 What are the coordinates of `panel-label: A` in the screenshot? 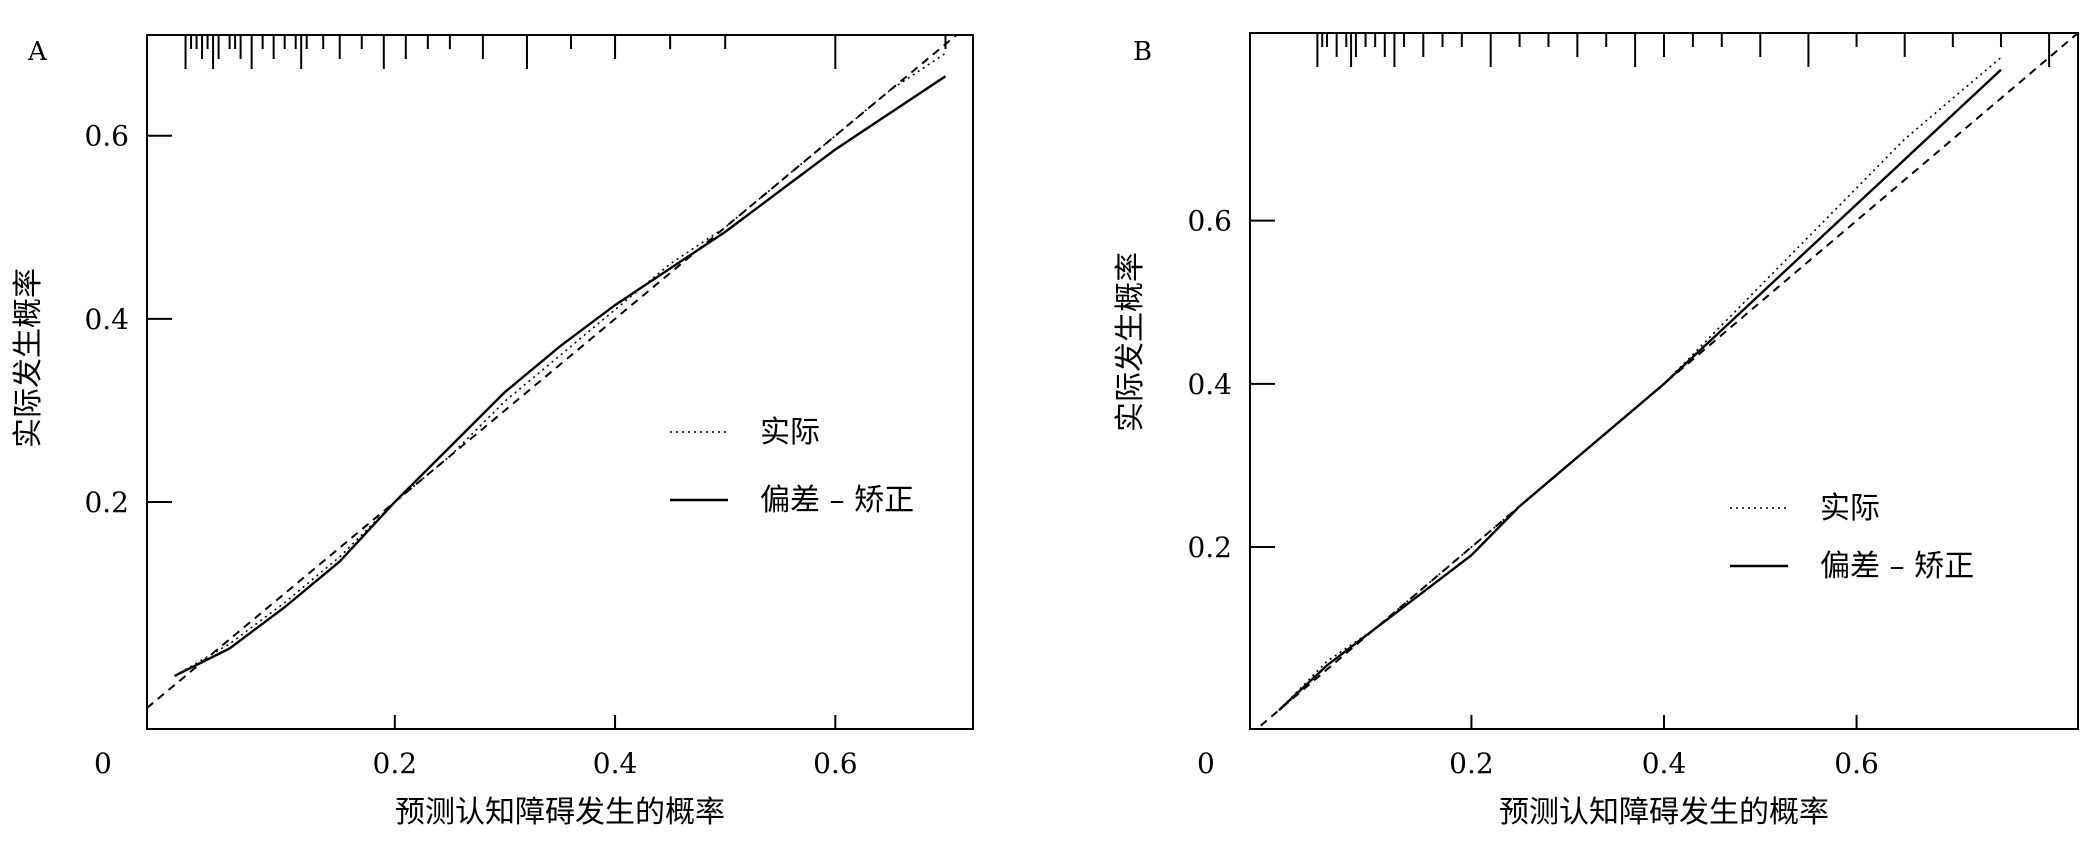 It's located at (37, 52).